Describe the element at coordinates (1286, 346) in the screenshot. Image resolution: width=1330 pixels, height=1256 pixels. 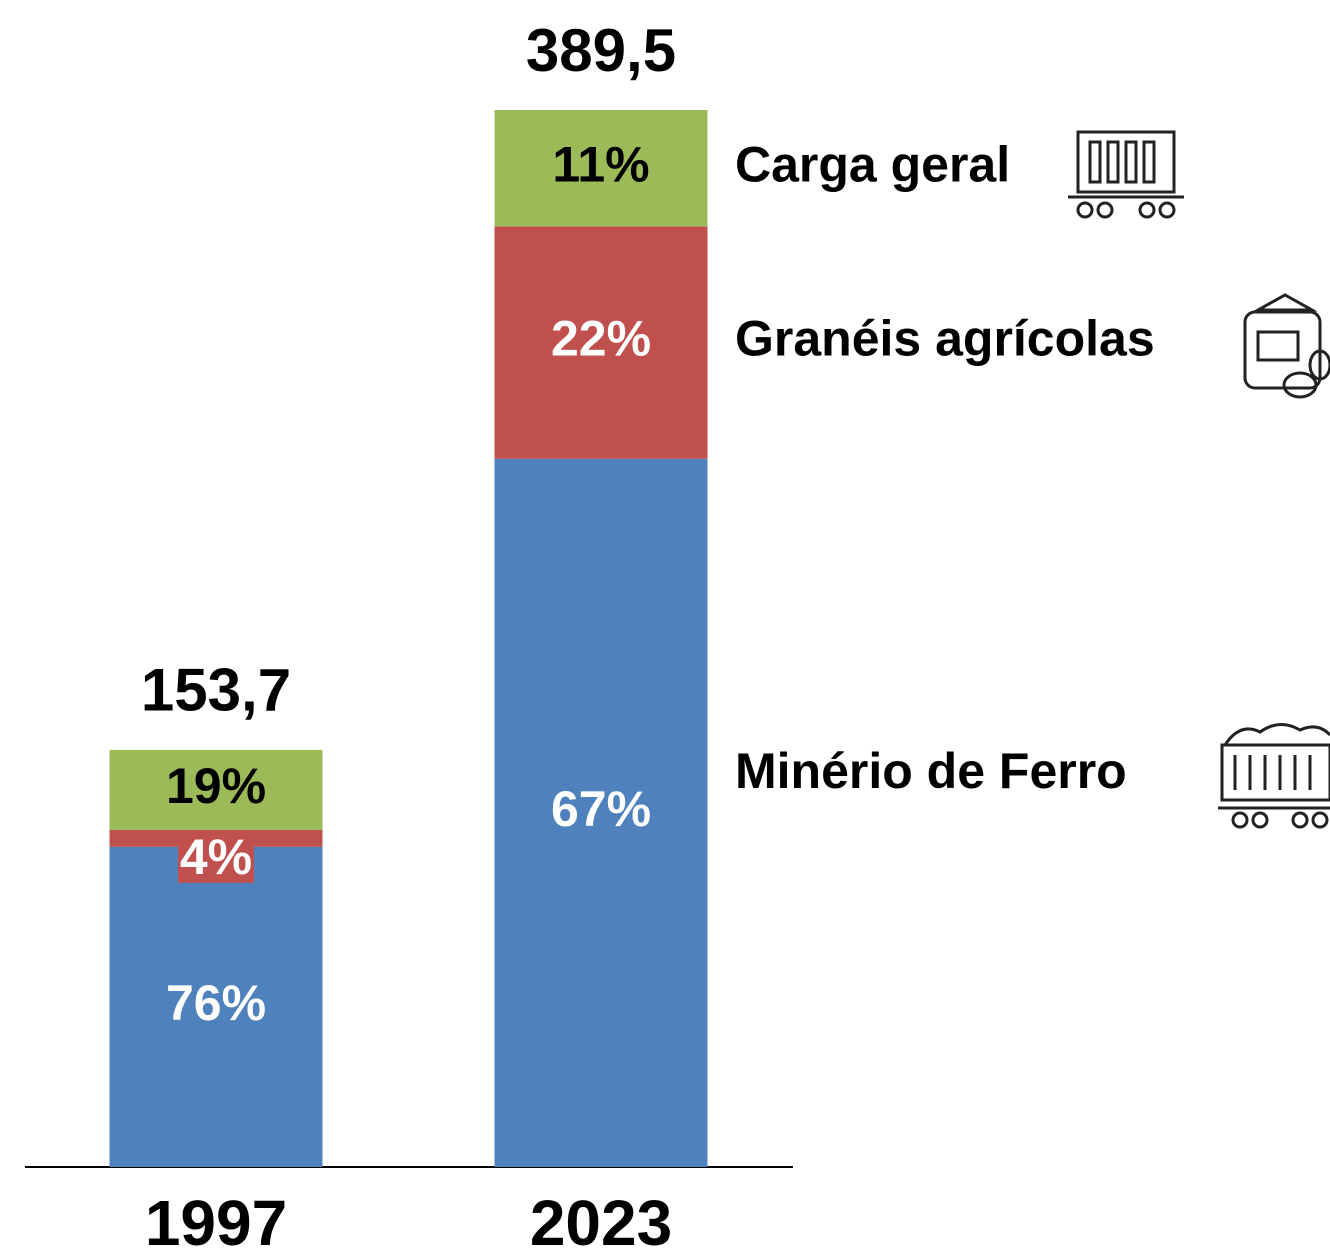
I see `icon-agricultural` at that location.